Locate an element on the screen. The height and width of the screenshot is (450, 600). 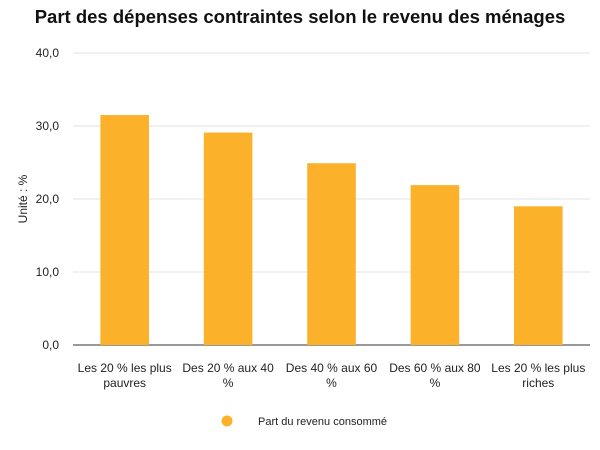
y-tick-label: 10,0 is located at coordinates (48, 272).